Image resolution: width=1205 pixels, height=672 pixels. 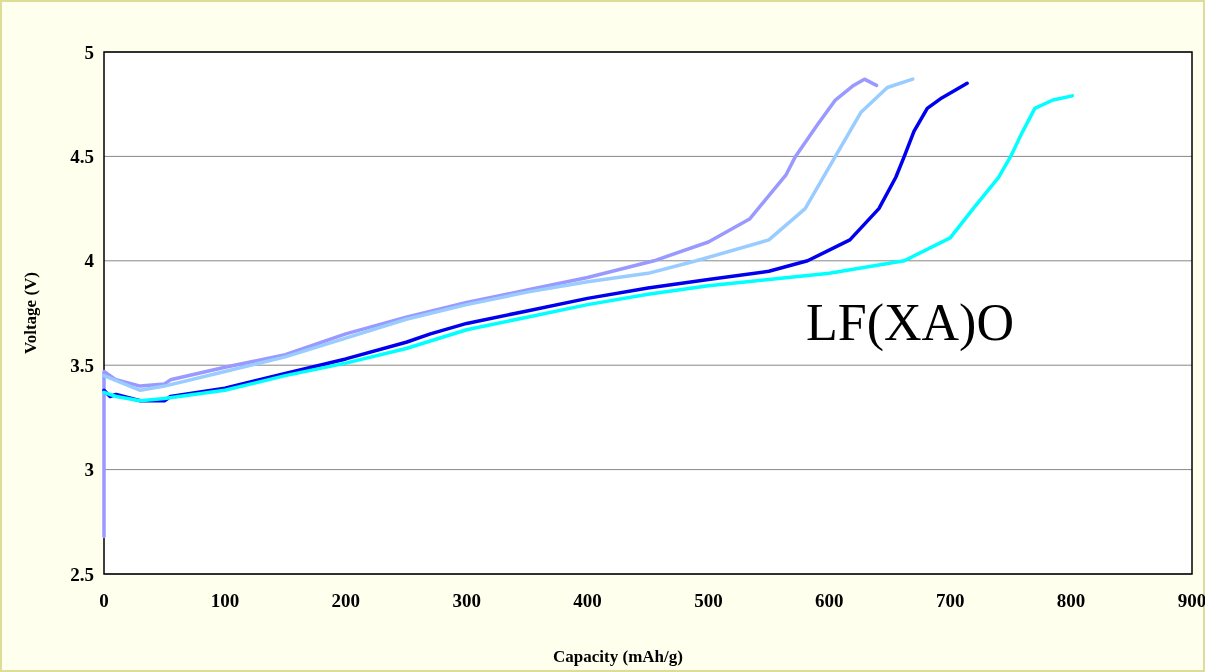 What do you see at coordinates (829, 600) in the screenshot?
I see `x-tick-label: 600` at bounding box center [829, 600].